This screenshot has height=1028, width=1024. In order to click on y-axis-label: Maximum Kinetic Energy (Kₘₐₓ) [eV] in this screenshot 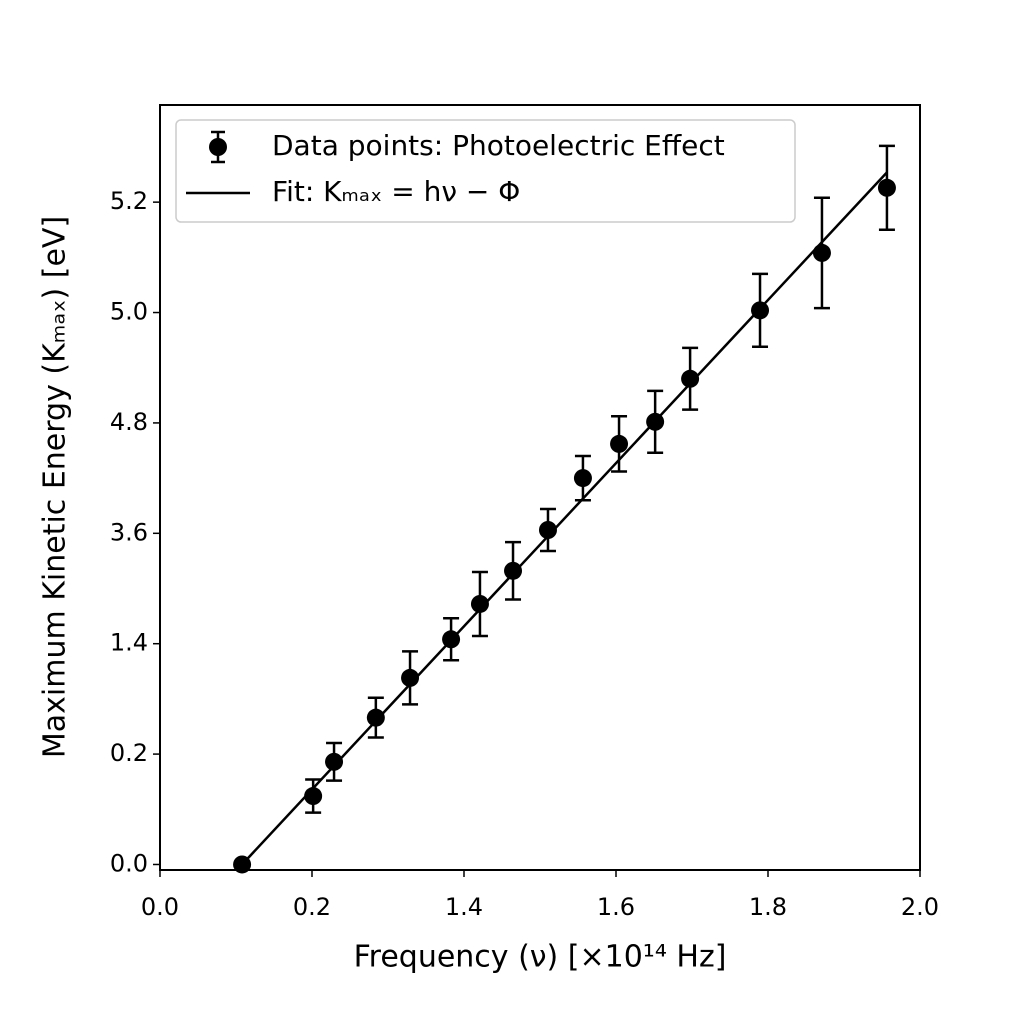, I will do `click(55, 487)`.